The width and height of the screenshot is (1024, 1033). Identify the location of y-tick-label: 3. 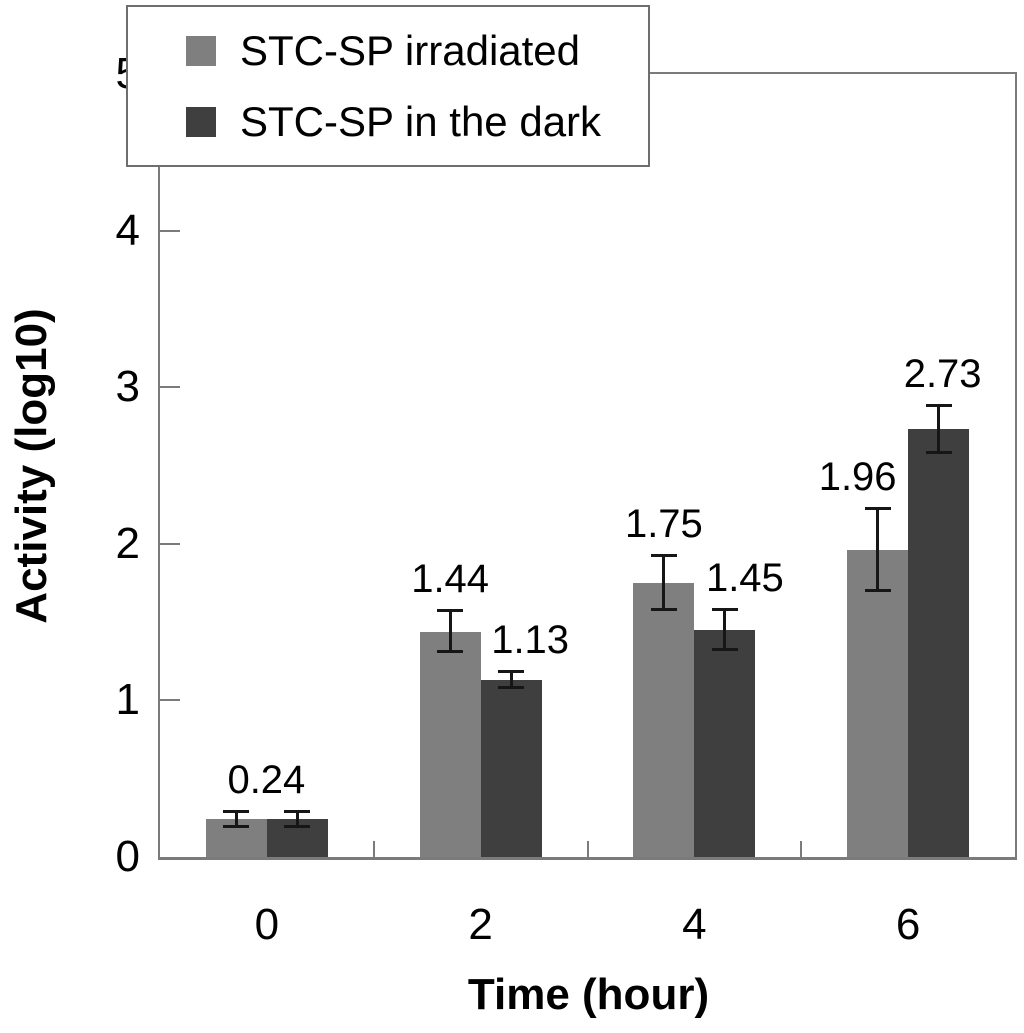
(127, 387).